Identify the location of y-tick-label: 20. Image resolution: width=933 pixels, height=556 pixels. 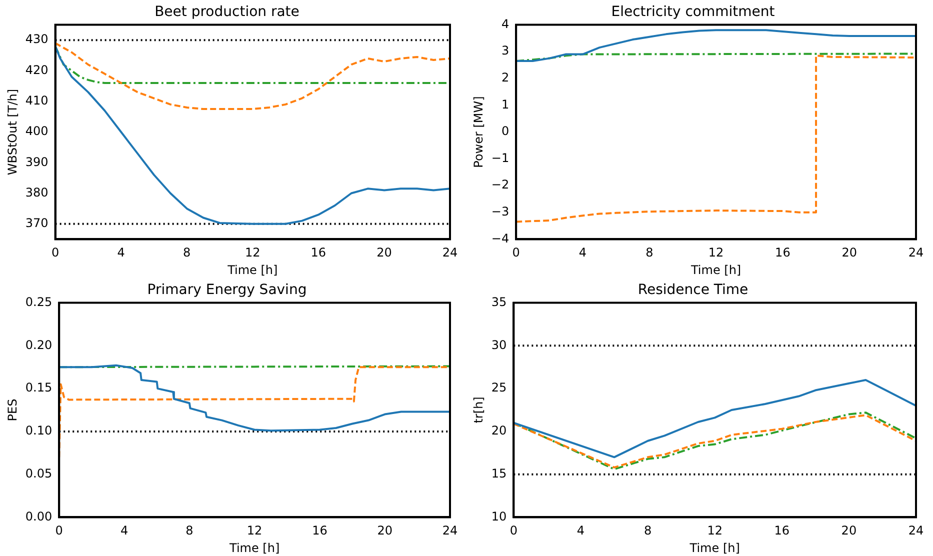
(499, 431).